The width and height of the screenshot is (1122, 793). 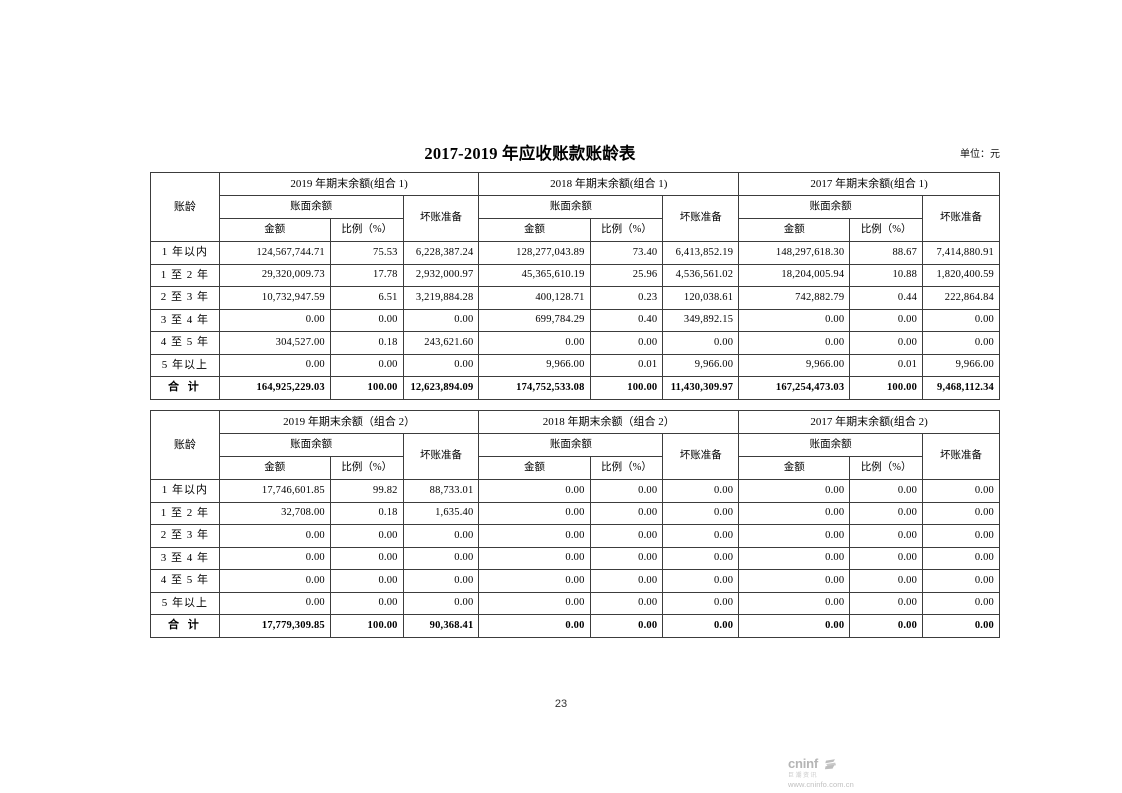 What do you see at coordinates (701, 298) in the screenshot?
I see `cell-value: 120,038.61` at bounding box center [701, 298].